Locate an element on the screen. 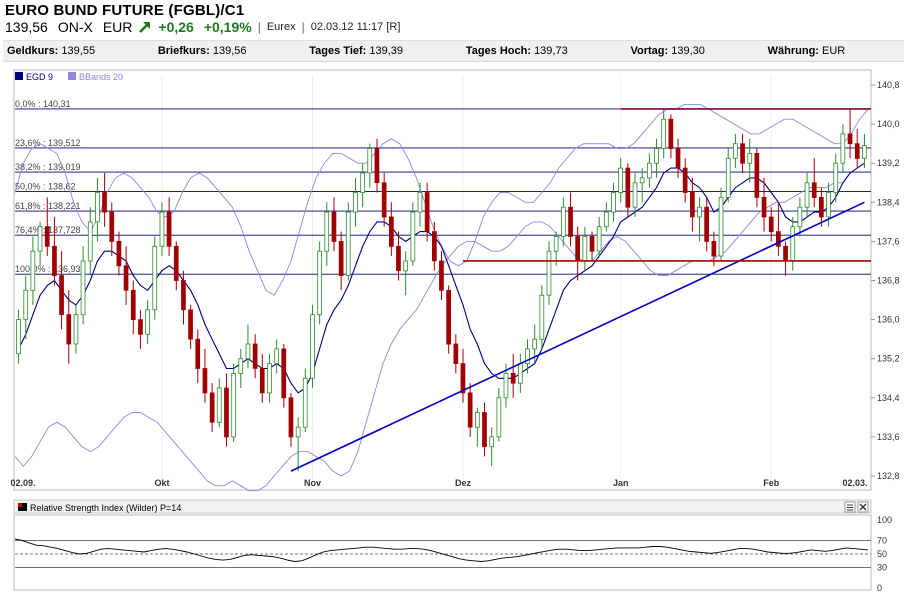 The width and height of the screenshot is (907, 596). y-tick-label: 140,0 is located at coordinates (888, 124).